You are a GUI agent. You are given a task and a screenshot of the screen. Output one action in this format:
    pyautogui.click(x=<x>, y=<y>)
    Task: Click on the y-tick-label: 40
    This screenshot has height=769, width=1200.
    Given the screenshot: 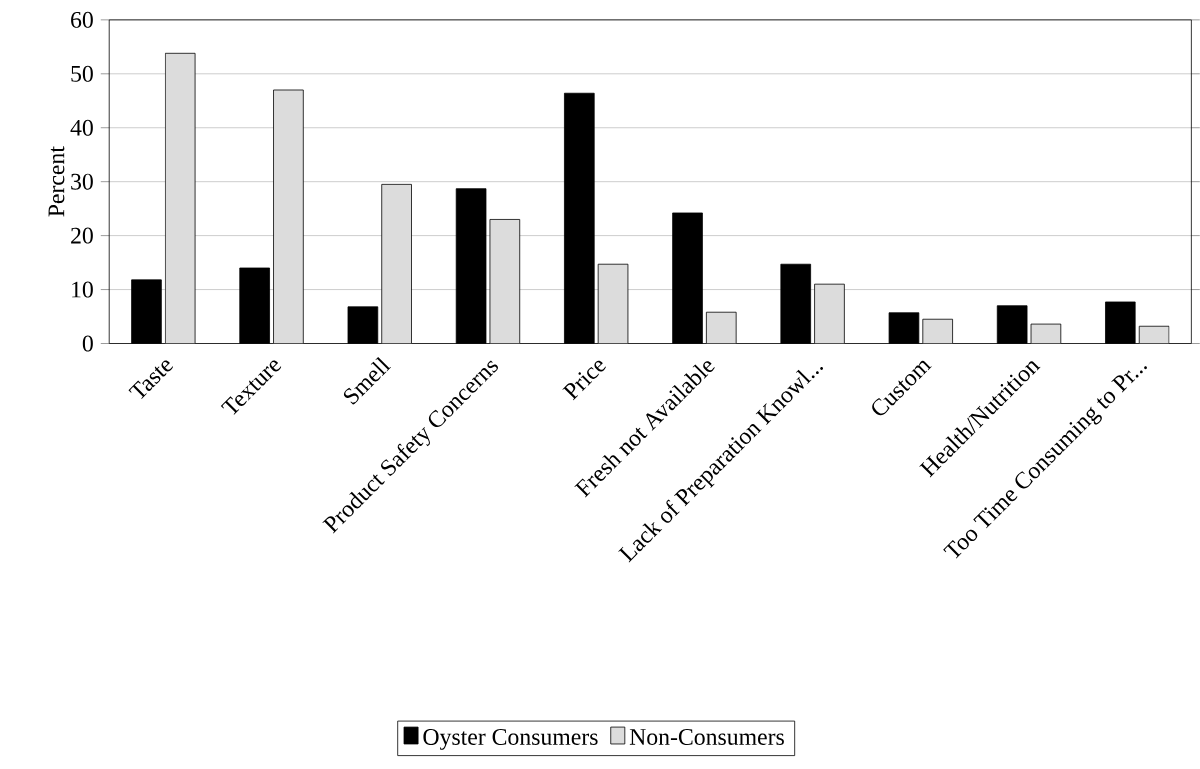 What is the action you would take?
    pyautogui.click(x=81, y=127)
    